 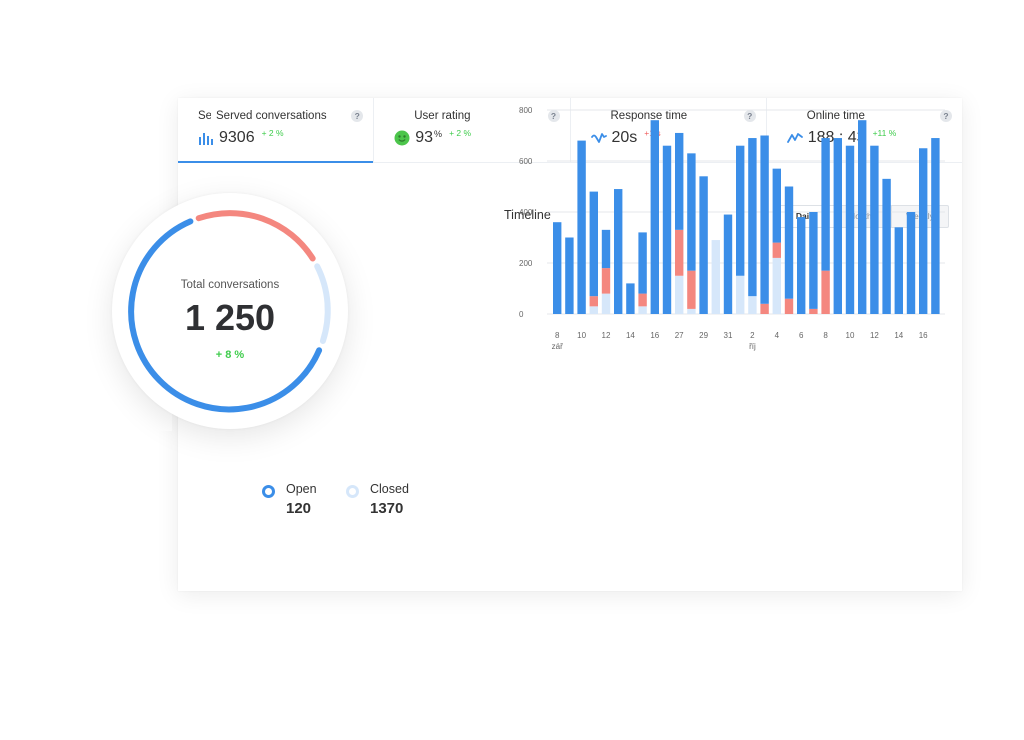 I want to click on stat-response-time: Response time ? 20s +1 s, so click(x=669, y=130).